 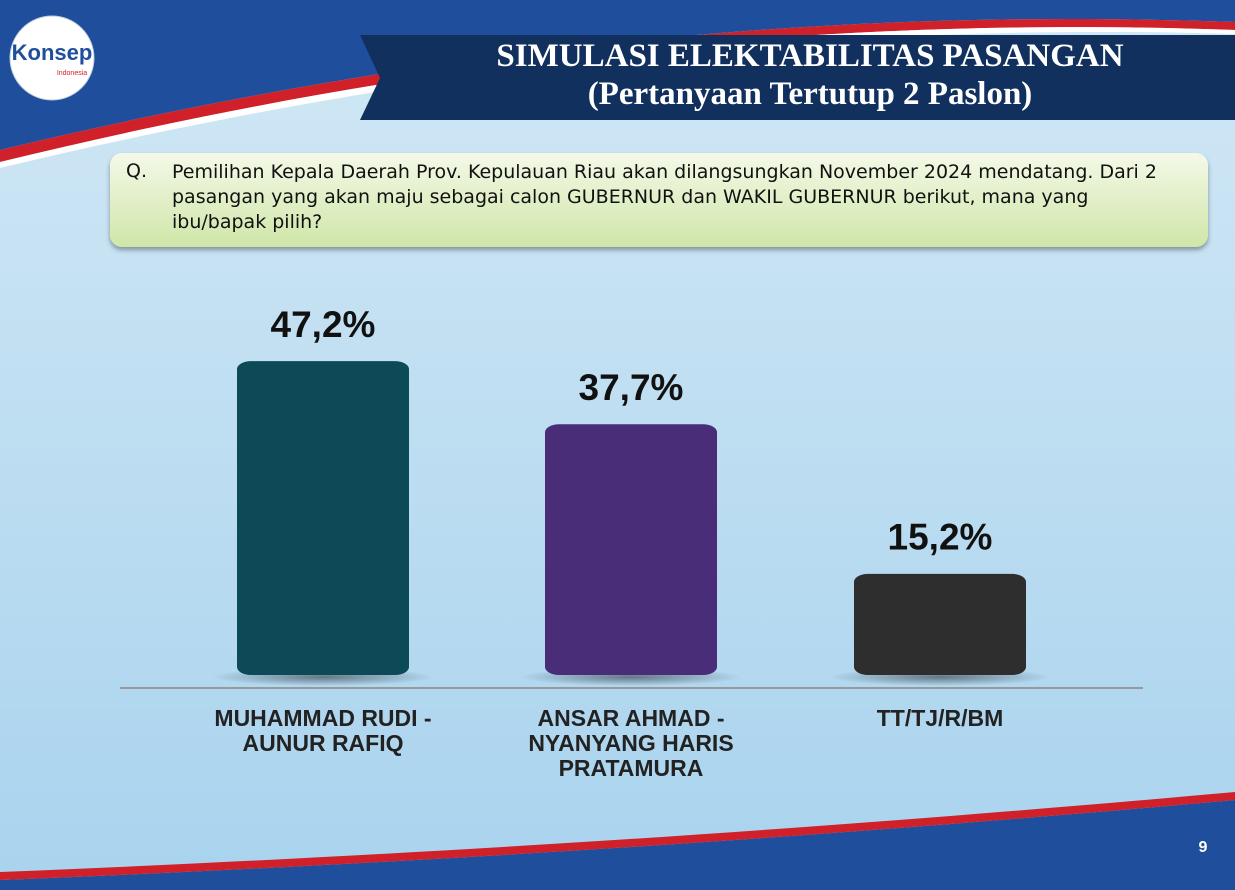 I want to click on logo-circle, so click(x=52, y=58).